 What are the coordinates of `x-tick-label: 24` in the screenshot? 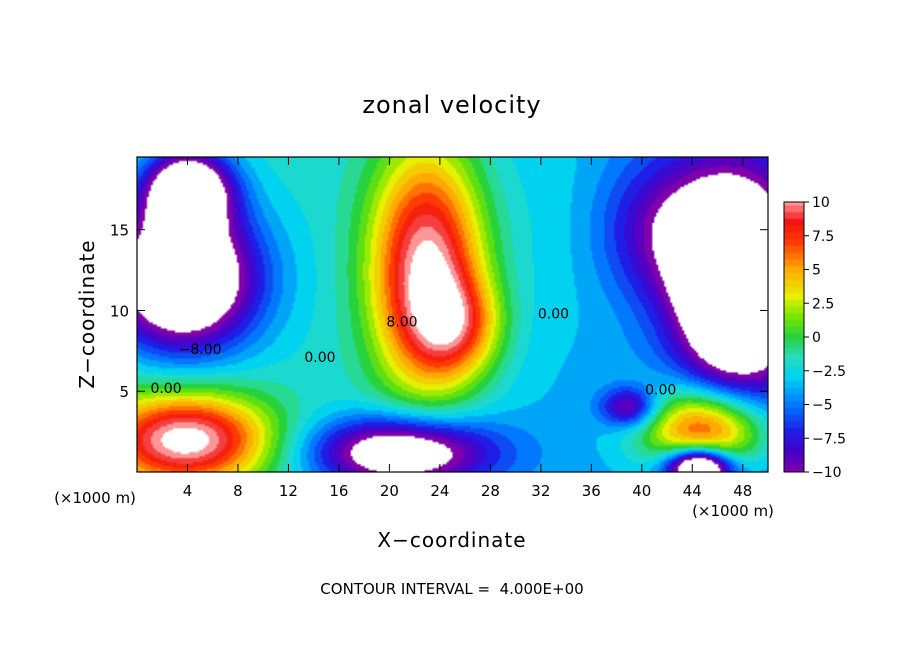 It's located at (439, 491).